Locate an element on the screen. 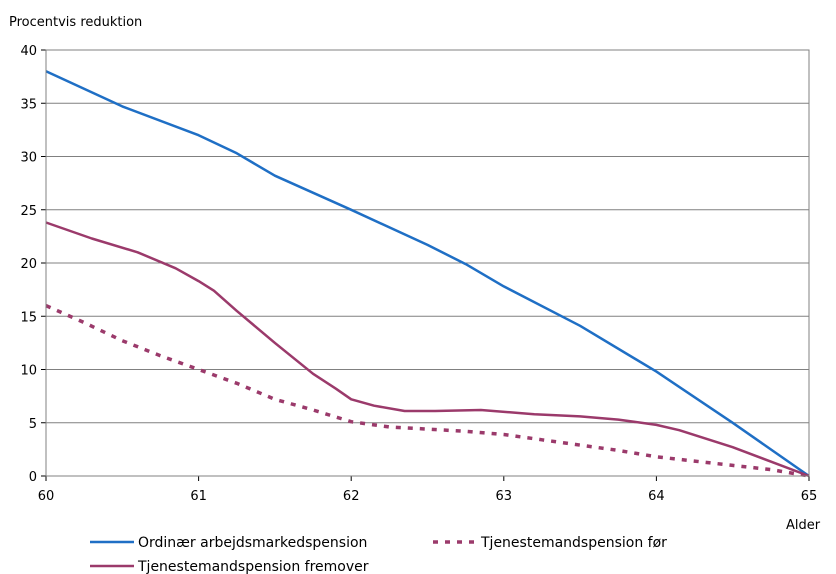  legend-label-1: Tjenestemandspension før is located at coordinates (573, 543).